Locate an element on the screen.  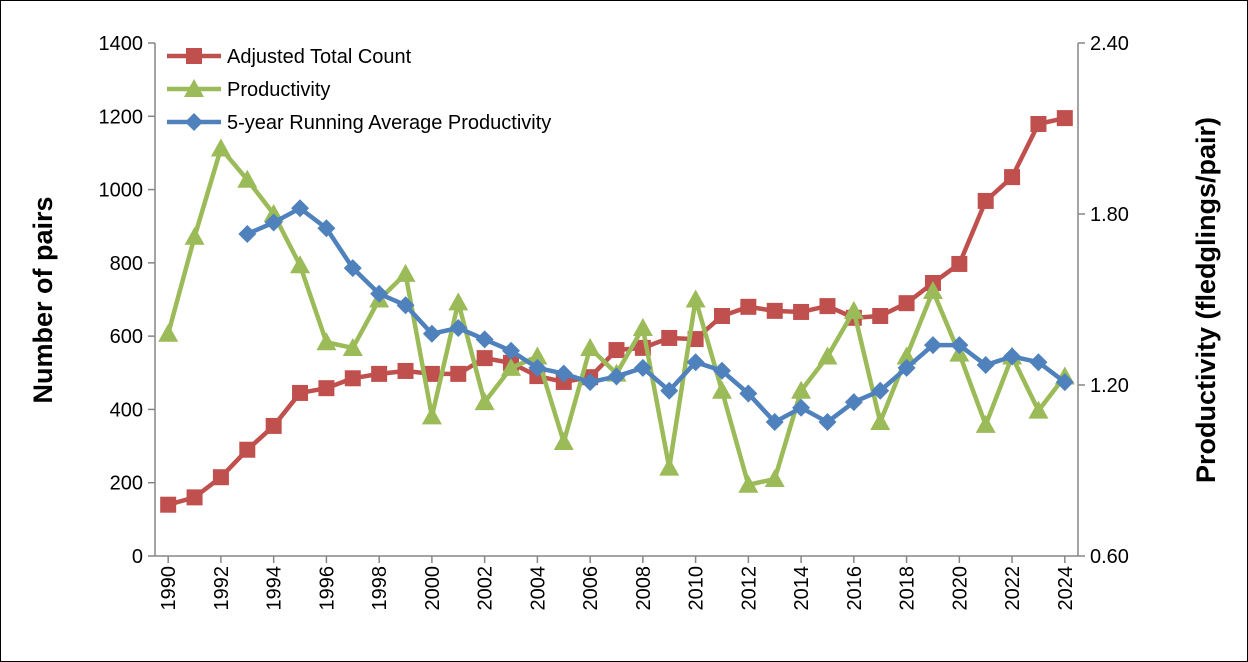
x-tick-label: 1990 is located at coordinates (169, 588).